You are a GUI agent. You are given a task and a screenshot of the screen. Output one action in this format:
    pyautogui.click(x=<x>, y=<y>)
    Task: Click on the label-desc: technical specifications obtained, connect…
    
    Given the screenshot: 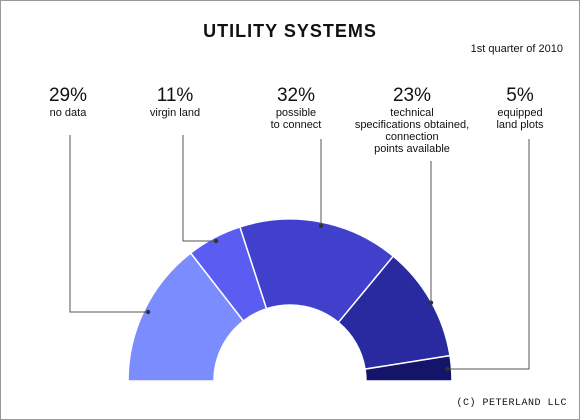 What is the action you would take?
    pyautogui.click(x=412, y=131)
    